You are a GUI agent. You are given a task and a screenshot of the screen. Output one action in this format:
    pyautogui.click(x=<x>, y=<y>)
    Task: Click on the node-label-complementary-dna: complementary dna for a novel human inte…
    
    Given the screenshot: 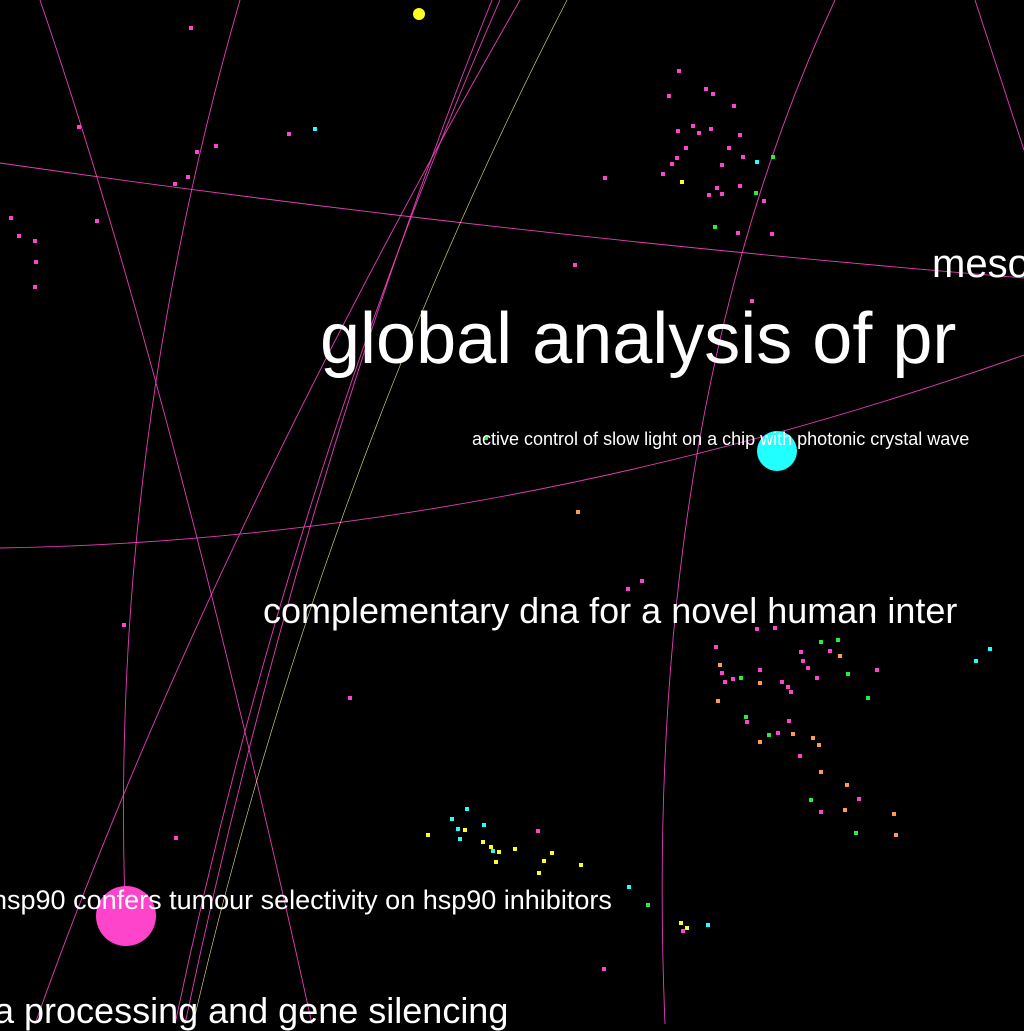 What is the action you would take?
    pyautogui.click(x=610, y=611)
    